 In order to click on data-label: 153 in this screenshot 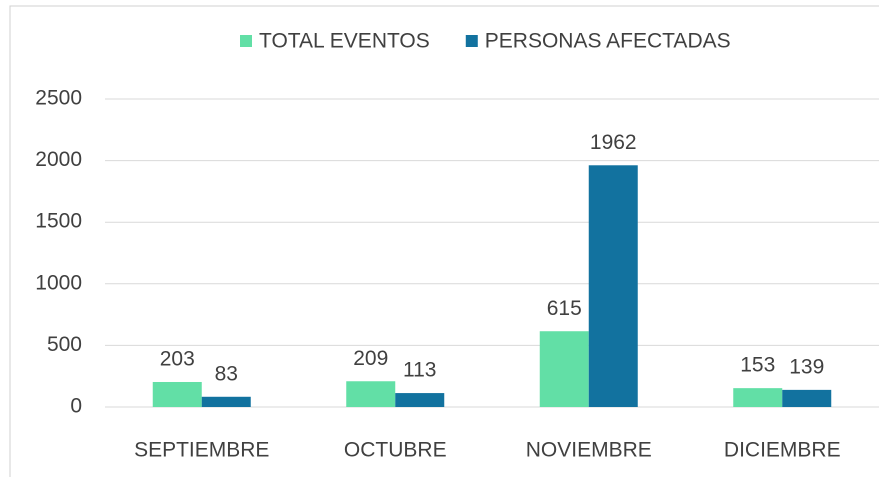, I will do `click(757, 365)`.